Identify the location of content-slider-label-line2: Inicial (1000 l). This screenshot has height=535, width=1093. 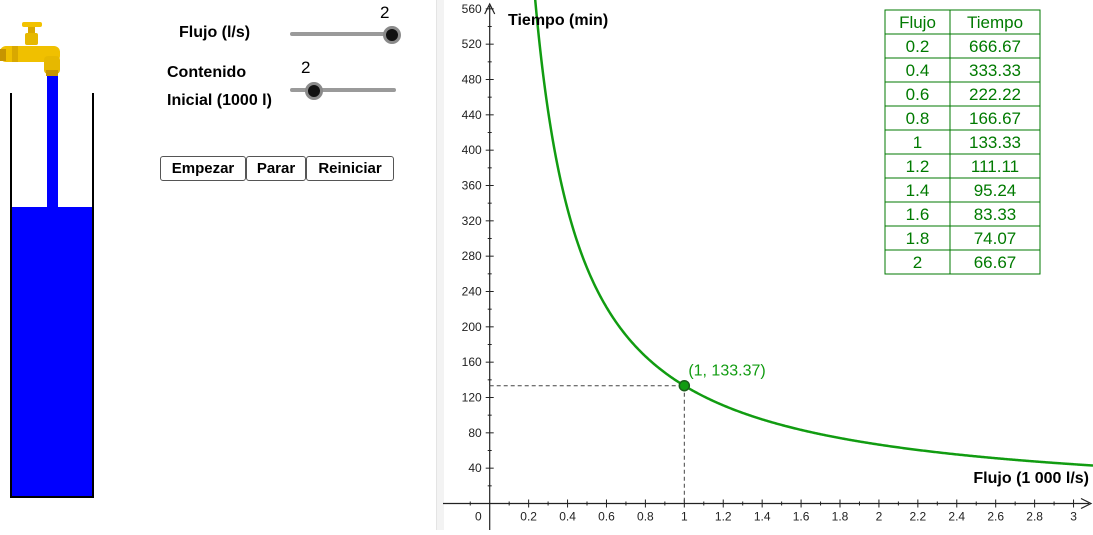
(219, 100).